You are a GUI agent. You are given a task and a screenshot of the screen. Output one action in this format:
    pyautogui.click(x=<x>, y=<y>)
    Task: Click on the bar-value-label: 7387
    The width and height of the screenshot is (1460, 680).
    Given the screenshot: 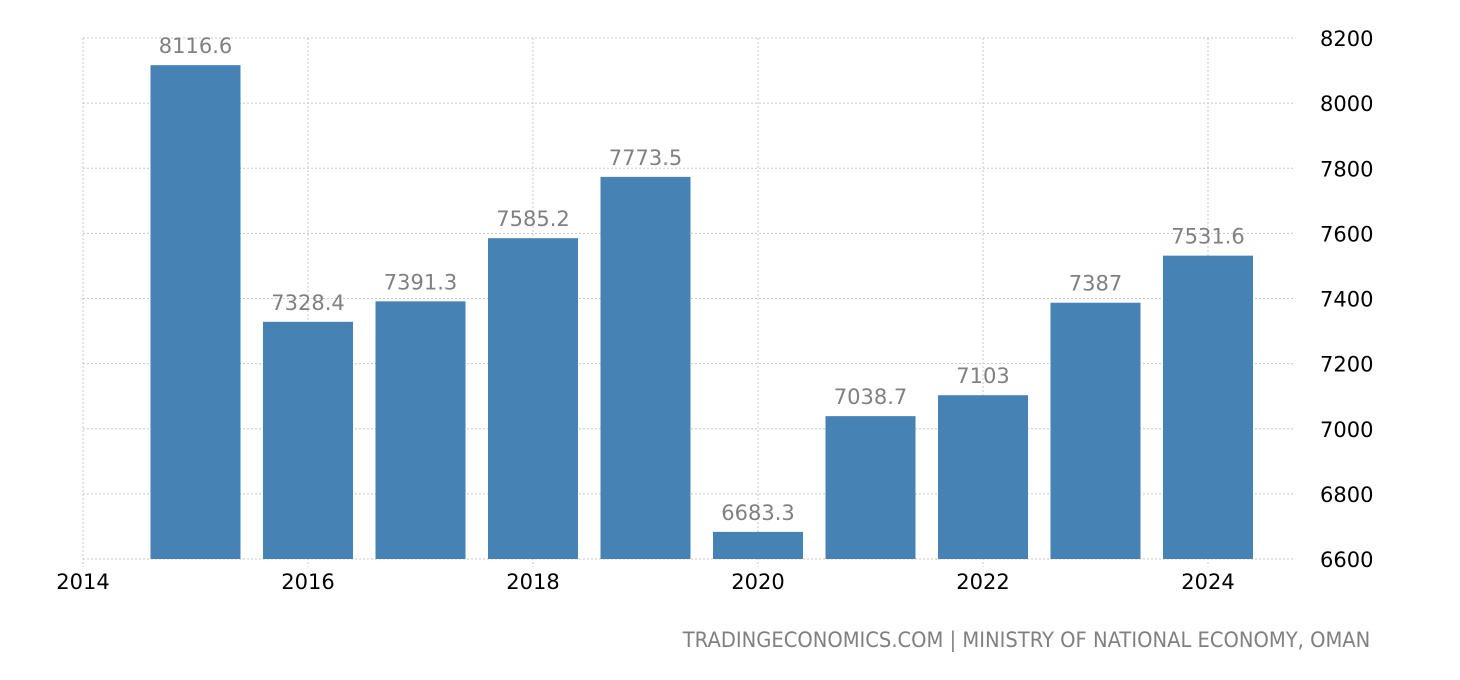 What is the action you would take?
    pyautogui.click(x=1095, y=284)
    